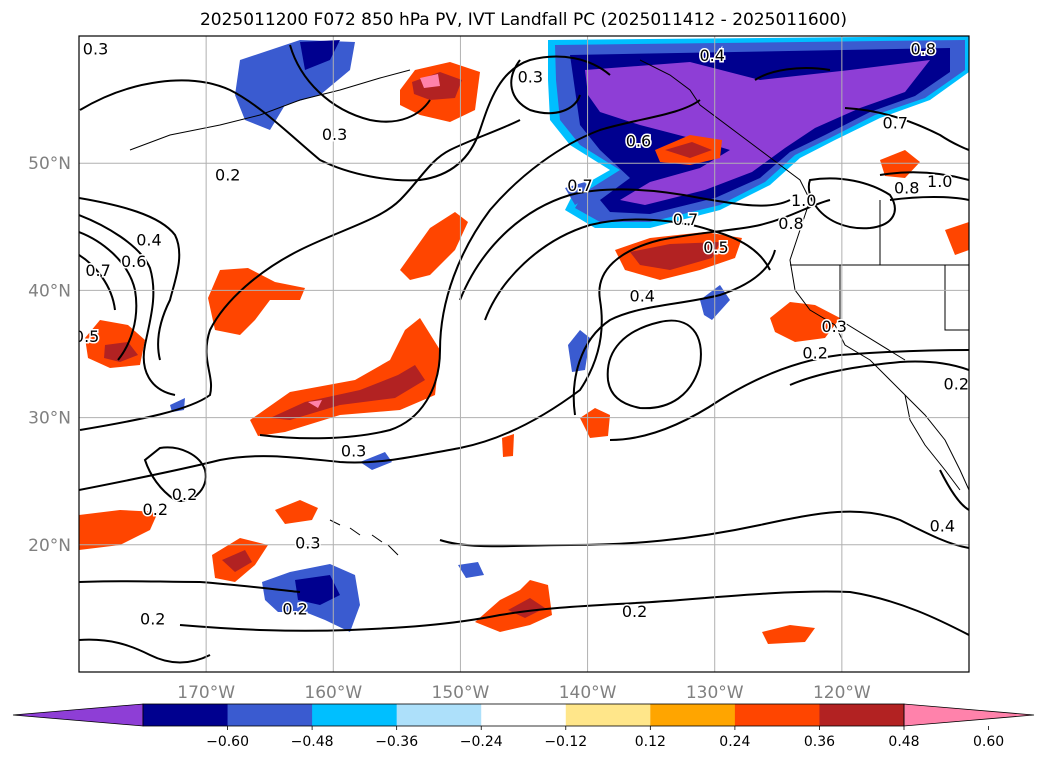  Describe the element at coordinates (78, 715) in the screenshot. I see `colorbar-extend-left` at that location.